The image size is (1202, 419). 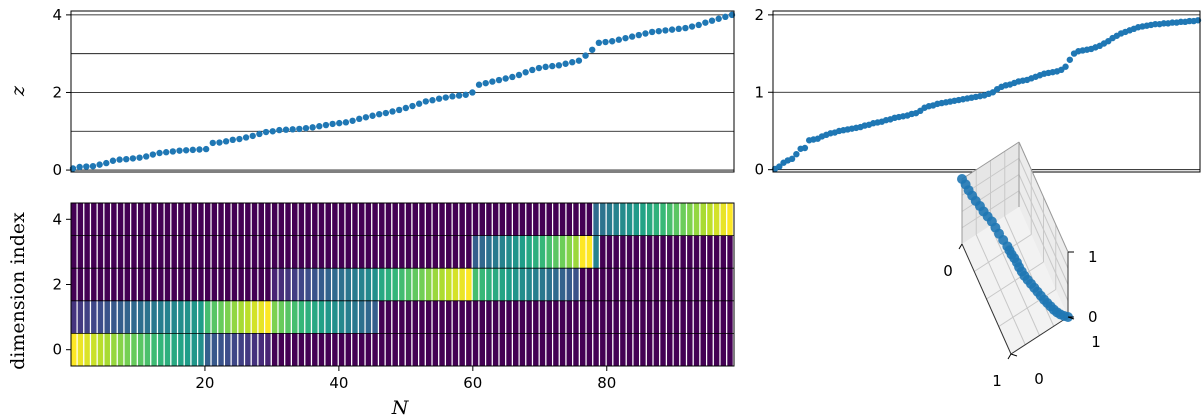 What do you see at coordinates (338, 383) in the screenshot?
I see `x-tick-label: 40` at bounding box center [338, 383].